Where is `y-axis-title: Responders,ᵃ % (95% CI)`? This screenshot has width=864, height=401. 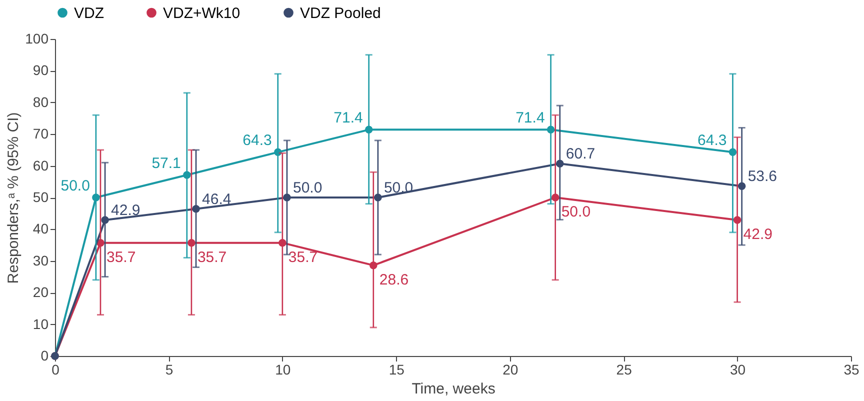 y-axis-title: Responders,ᵃ % (95% CI) is located at coordinates (13, 198).